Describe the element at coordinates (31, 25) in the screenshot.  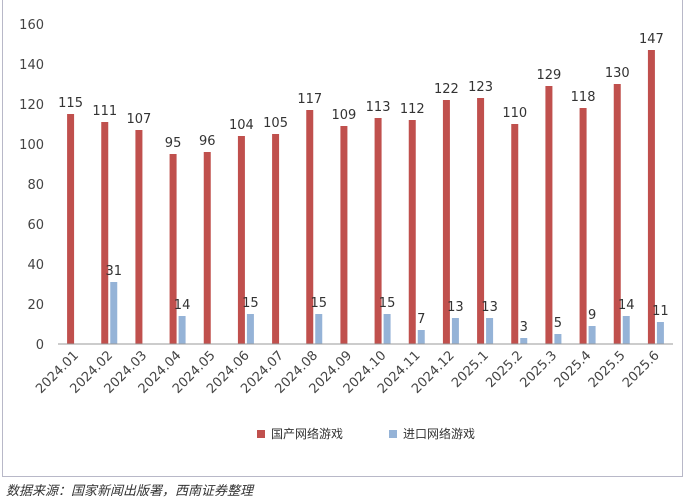
I see `y-tick-label: 160` at that location.